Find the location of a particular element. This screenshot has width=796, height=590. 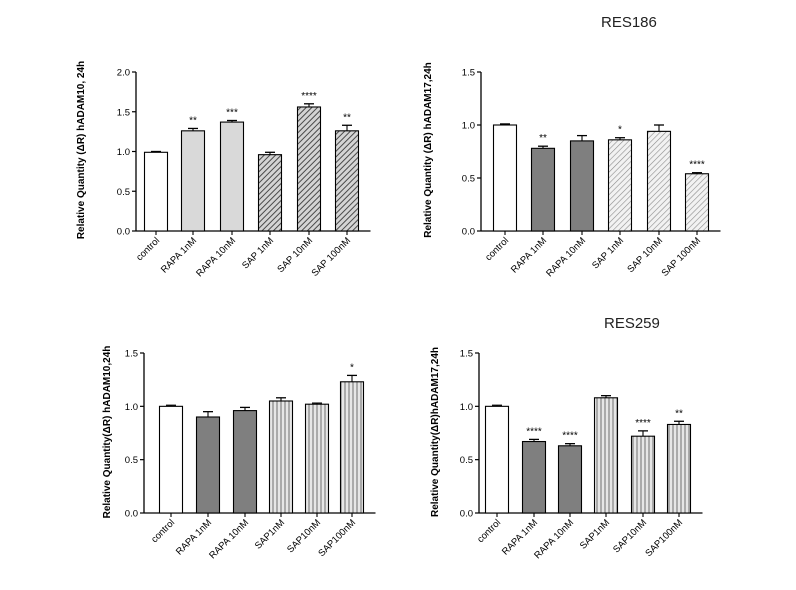

x-tick-label-0-5: SAP 100nM is located at coordinates (332, 257).